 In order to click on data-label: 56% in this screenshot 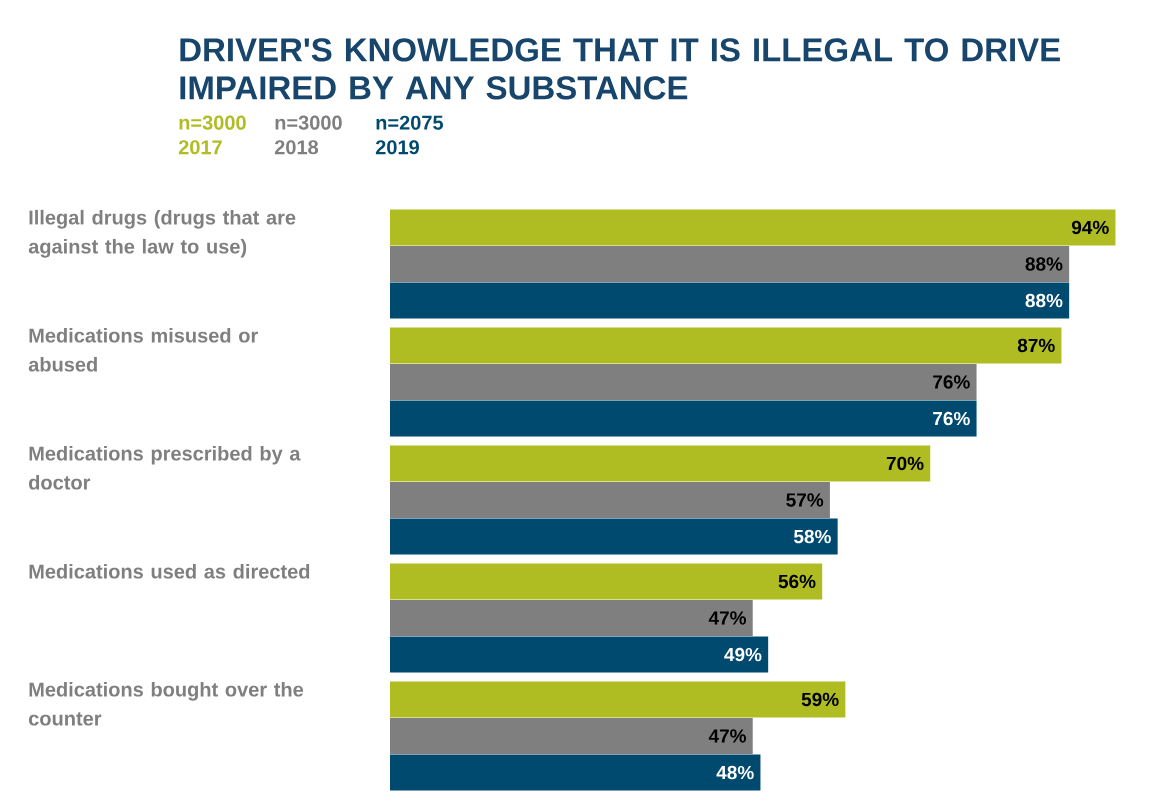, I will do `click(797, 581)`.